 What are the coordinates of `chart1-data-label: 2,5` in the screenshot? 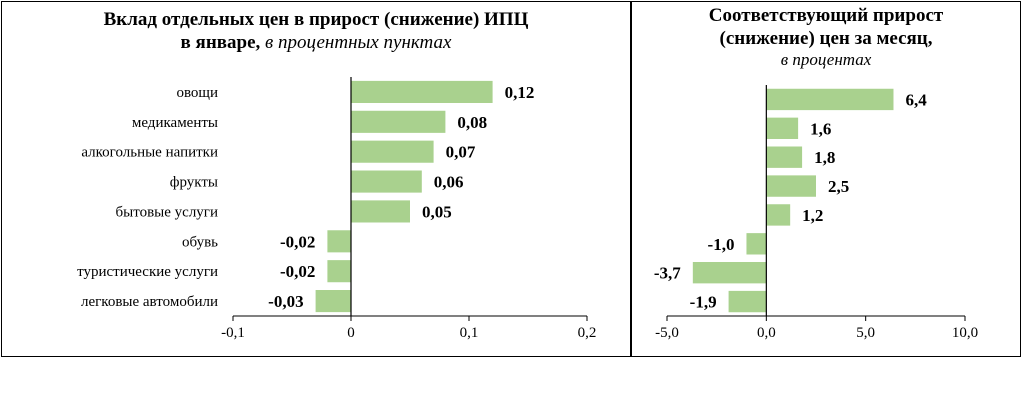 It's located at (838, 186).